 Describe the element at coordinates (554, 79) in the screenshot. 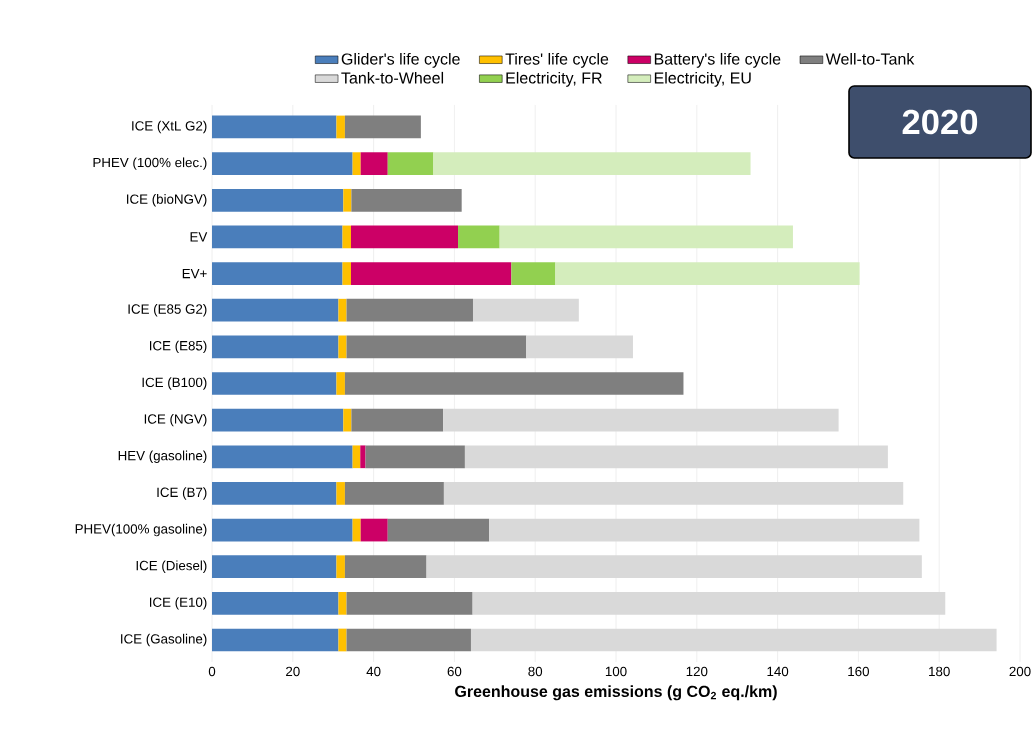

I see `legend-label: Electricity, FR` at that location.